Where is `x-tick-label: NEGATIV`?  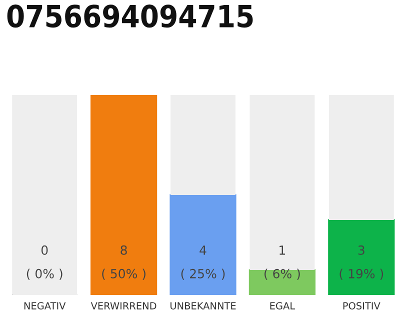
x-tick-label: NEGATIV is located at coordinates (45, 306).